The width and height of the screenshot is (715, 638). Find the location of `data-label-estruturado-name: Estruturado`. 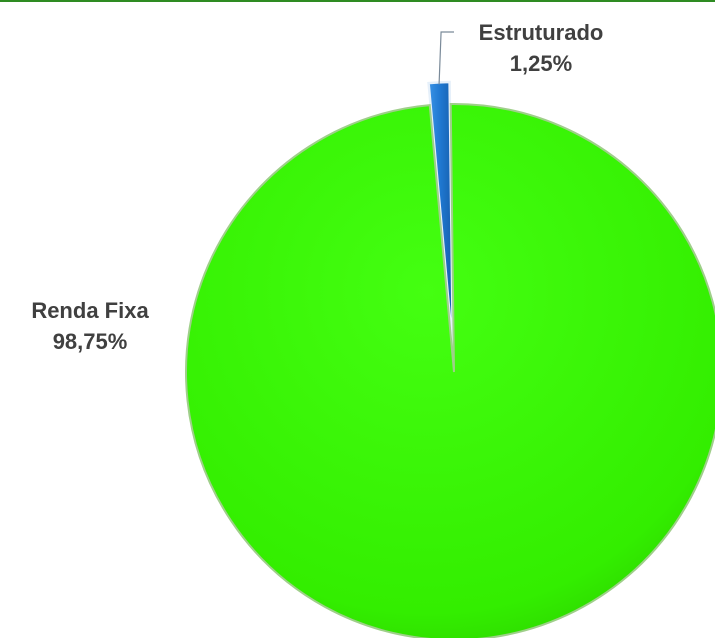

data-label-estruturado-name: Estruturado is located at coordinates (541, 32).